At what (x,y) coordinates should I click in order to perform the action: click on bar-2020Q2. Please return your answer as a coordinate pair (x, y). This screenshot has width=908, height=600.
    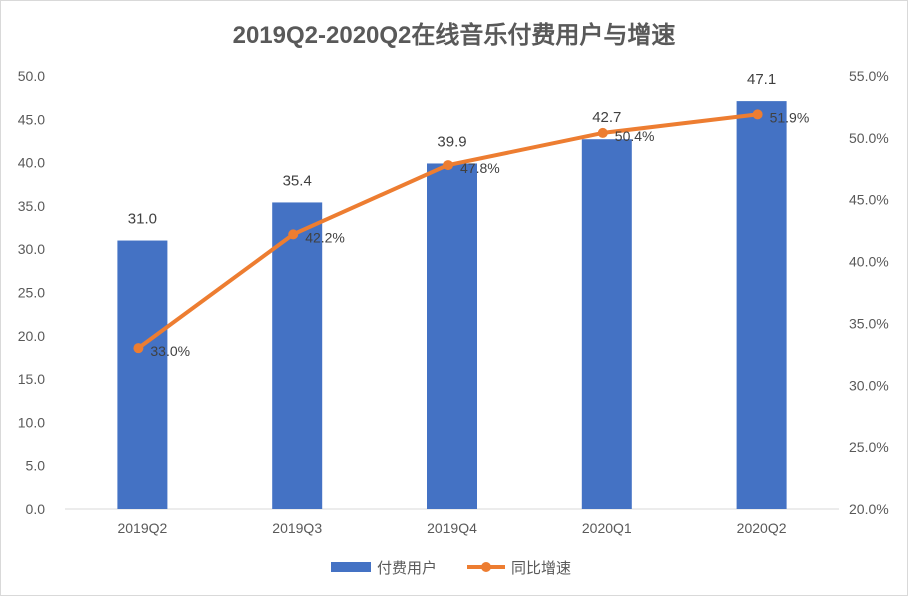
    Looking at the image, I should click on (761, 305).